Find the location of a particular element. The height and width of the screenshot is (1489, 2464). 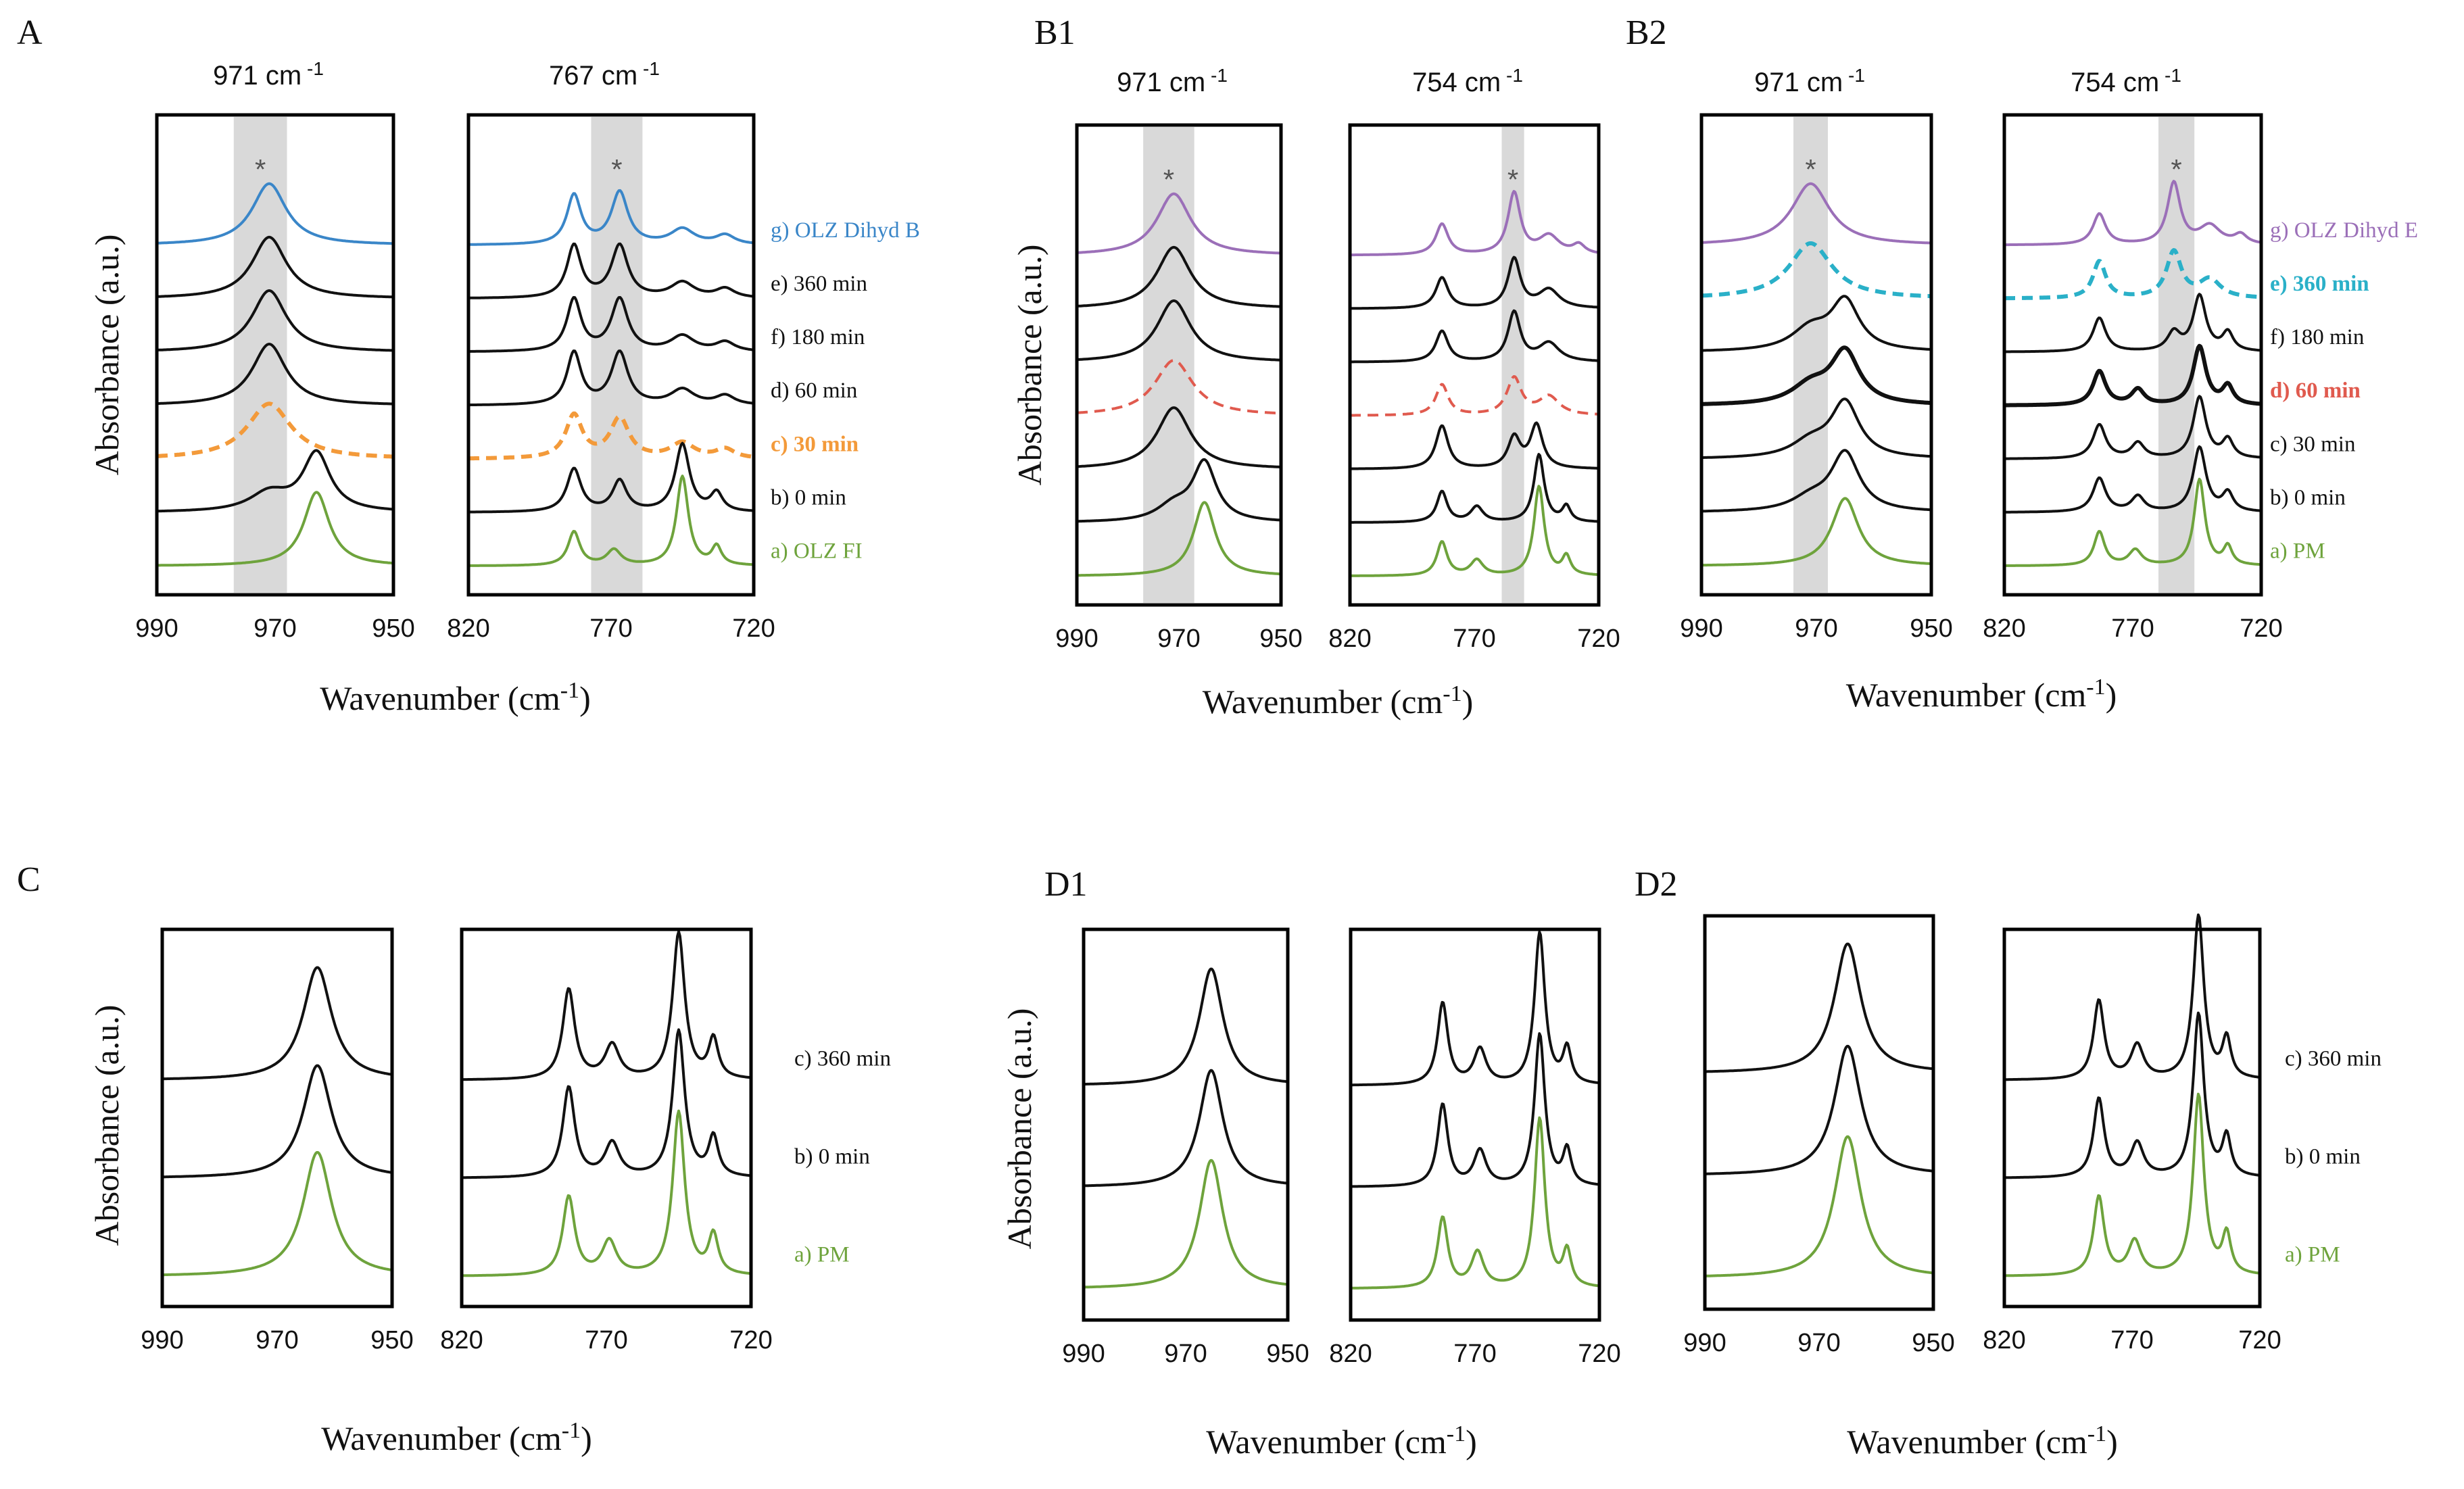

peak-title: 754 cm -1 is located at coordinates (2126, 81).